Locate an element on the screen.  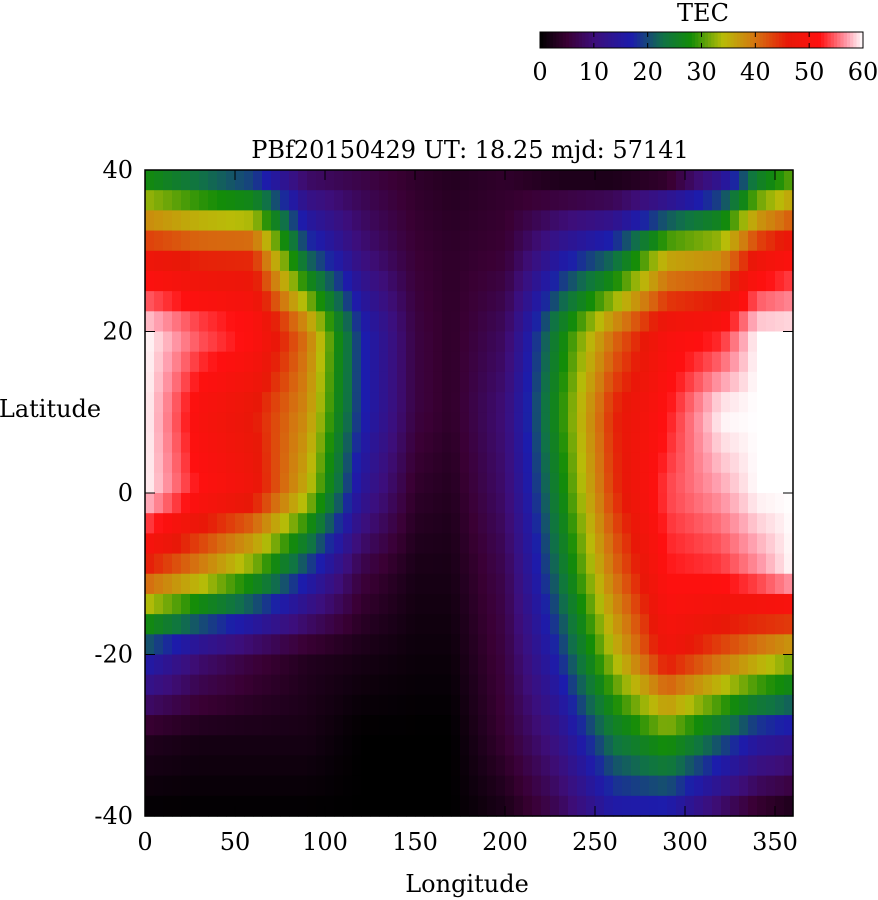
x-tick-label: 350 is located at coordinates (775, 842).